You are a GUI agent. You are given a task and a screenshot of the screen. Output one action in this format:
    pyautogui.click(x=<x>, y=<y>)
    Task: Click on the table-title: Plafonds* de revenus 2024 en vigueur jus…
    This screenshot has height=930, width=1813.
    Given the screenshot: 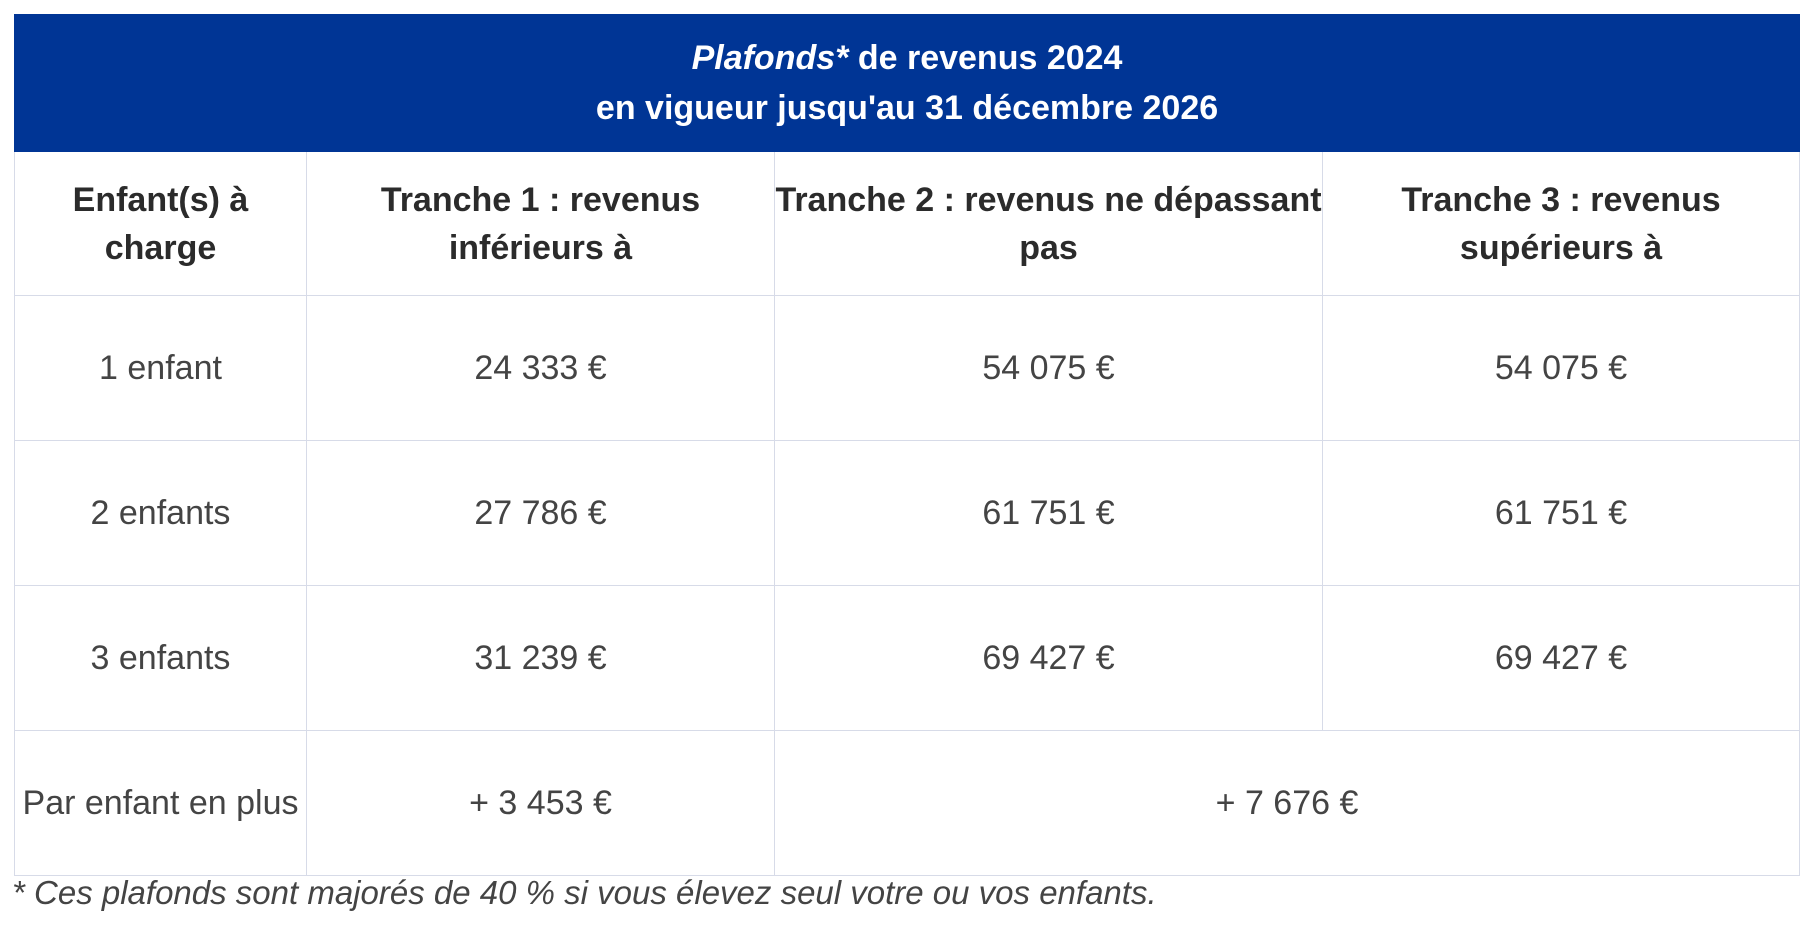 What is the action you would take?
    pyautogui.click(x=907, y=83)
    